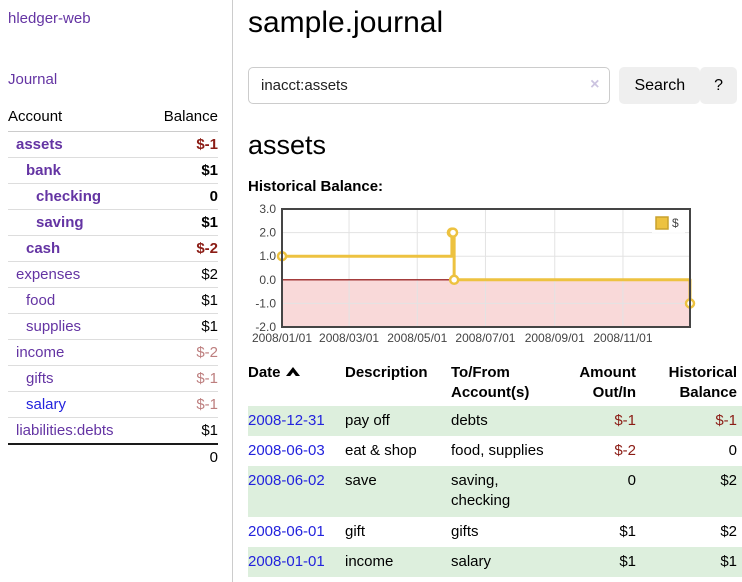 This screenshot has height=582, width=742. What do you see at coordinates (33, 79) in the screenshot?
I see `nav-journal-link: Journal` at bounding box center [33, 79].